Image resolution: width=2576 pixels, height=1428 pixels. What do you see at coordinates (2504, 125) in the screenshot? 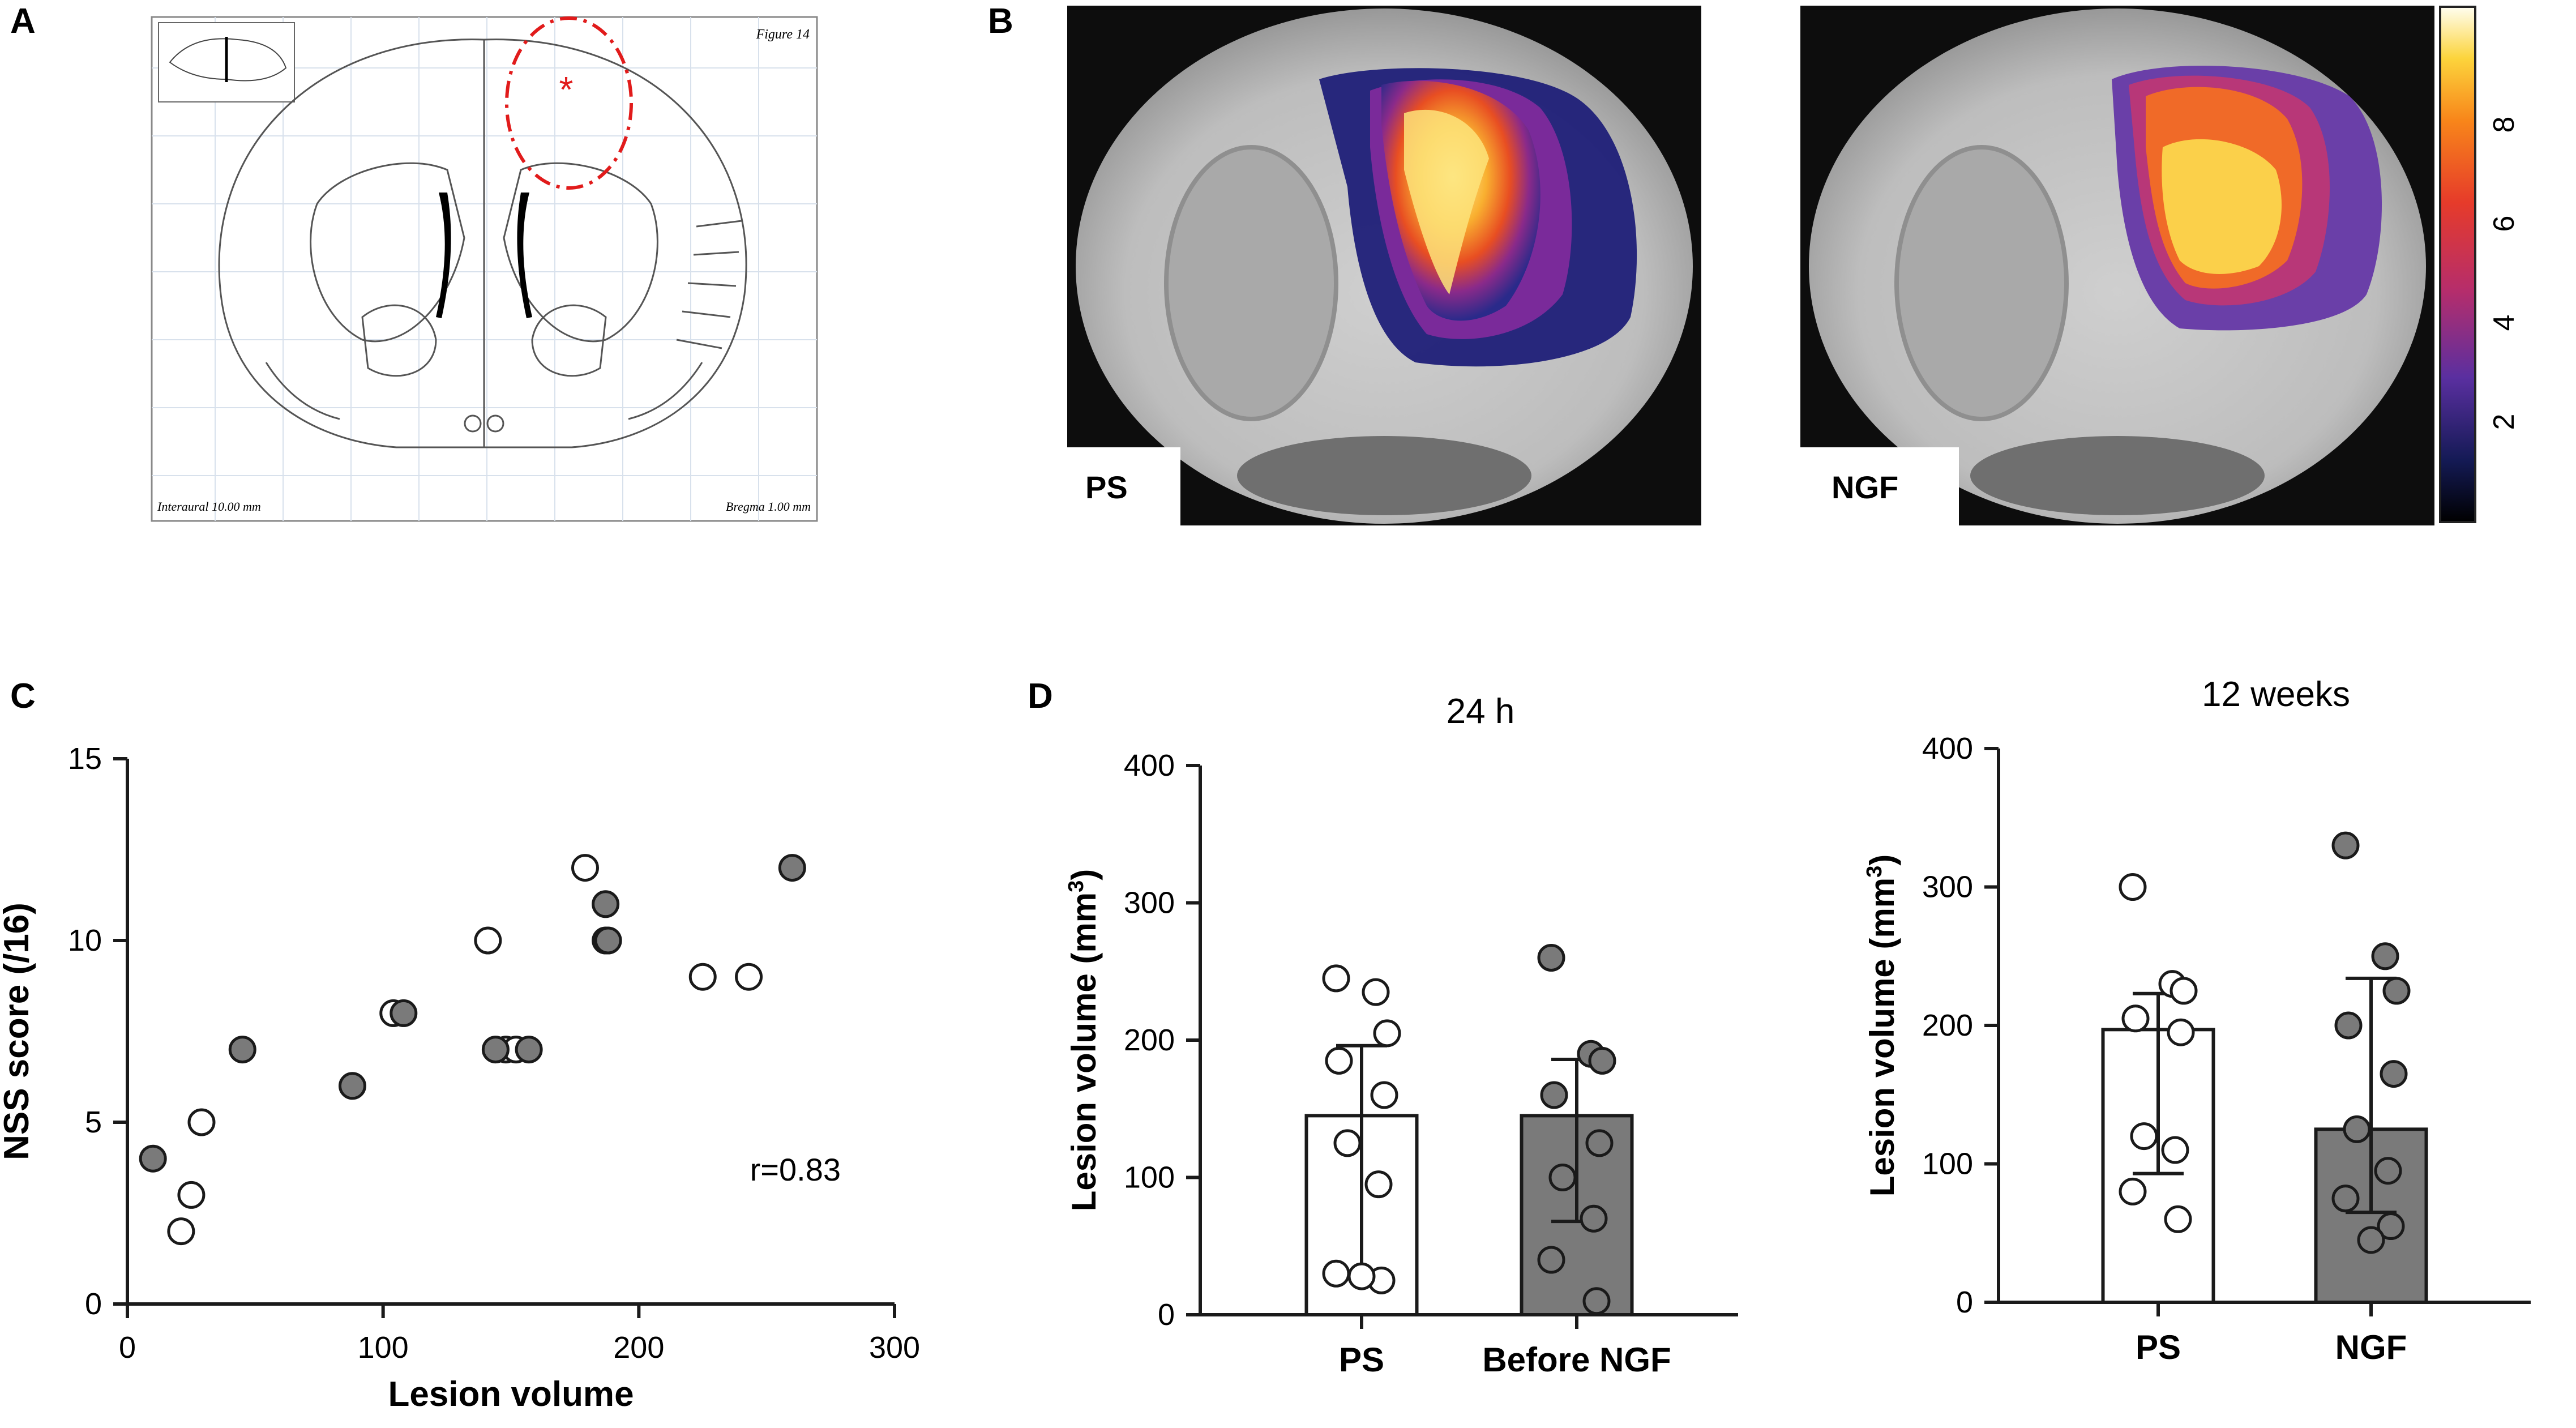
I see `colorbar-tick-label: 8` at bounding box center [2504, 125].